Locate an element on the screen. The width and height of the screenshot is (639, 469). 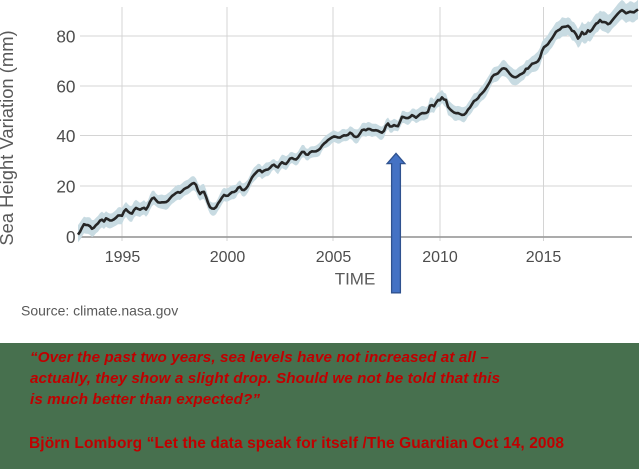
svg-text: 0 is located at coordinates (71, 237).